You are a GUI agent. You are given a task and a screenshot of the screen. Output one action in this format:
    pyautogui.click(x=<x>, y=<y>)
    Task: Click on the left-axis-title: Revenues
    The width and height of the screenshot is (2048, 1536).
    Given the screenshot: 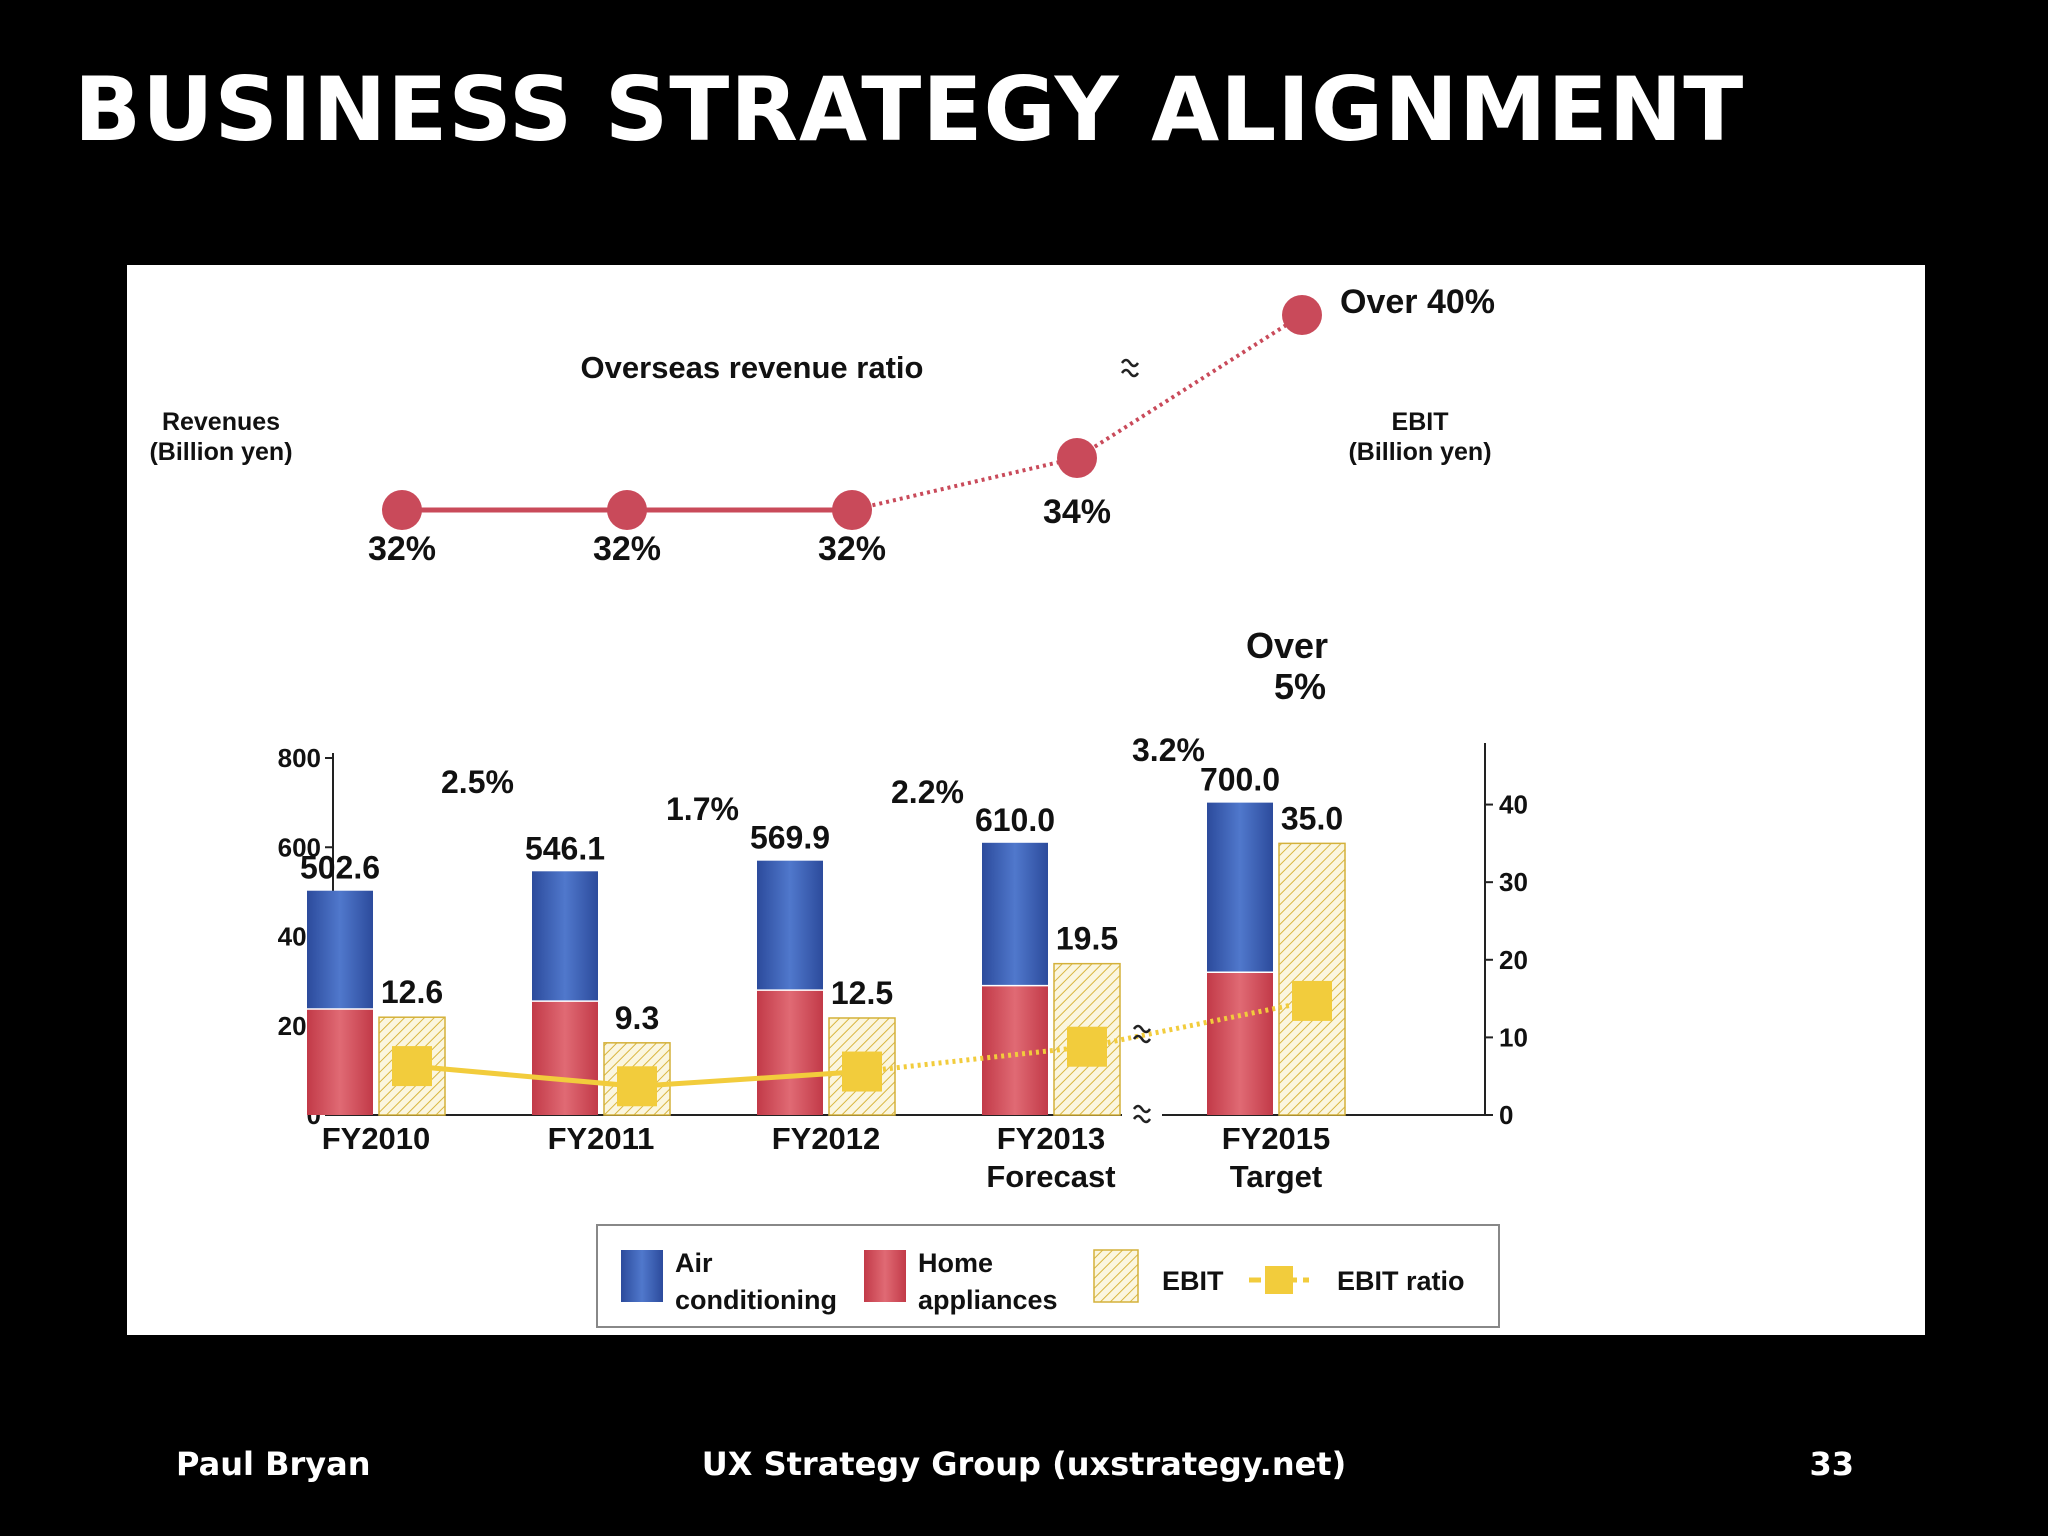 What is the action you would take?
    pyautogui.click(x=221, y=422)
    